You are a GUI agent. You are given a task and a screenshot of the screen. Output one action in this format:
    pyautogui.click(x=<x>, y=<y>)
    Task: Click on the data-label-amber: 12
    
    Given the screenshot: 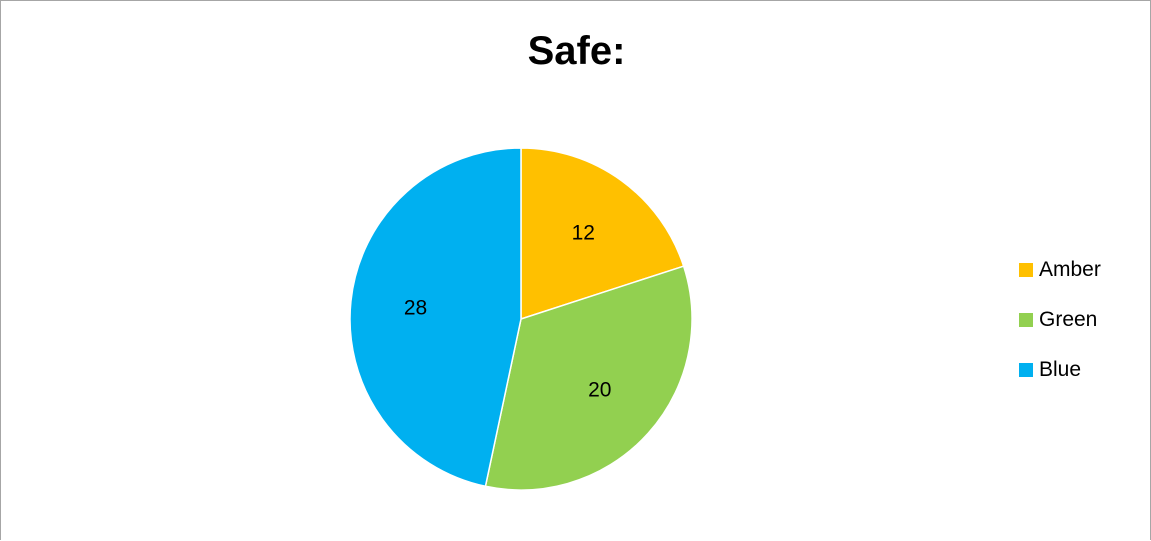 What is the action you would take?
    pyautogui.click(x=583, y=233)
    